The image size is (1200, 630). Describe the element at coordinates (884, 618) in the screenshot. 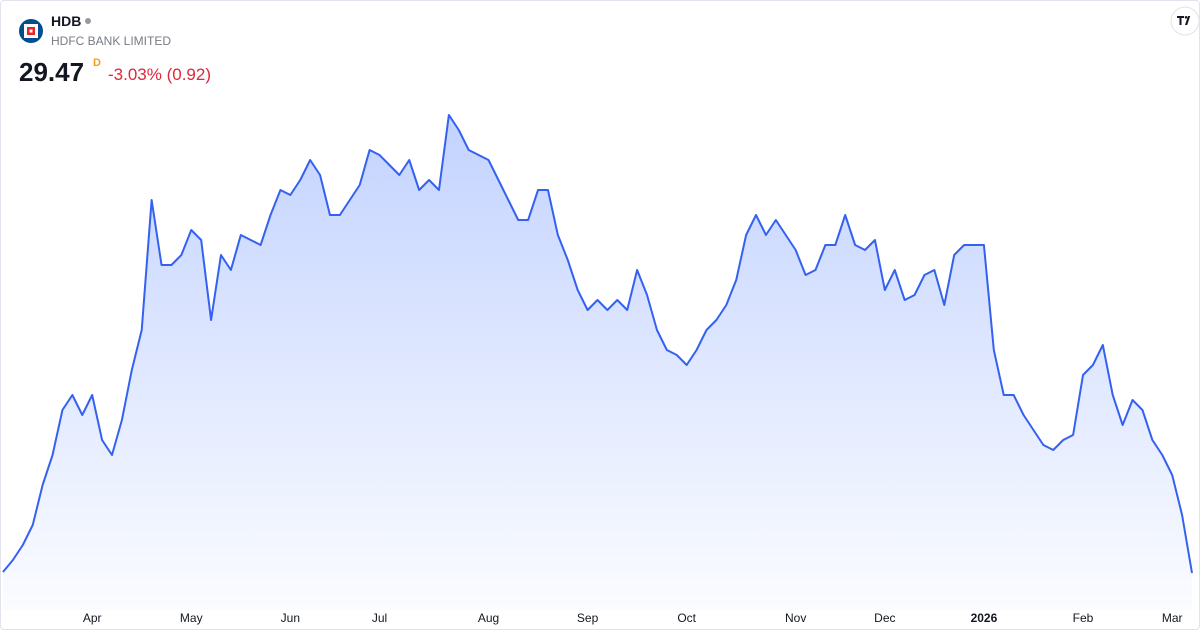

I see `x-tick-label: Dec` at that location.